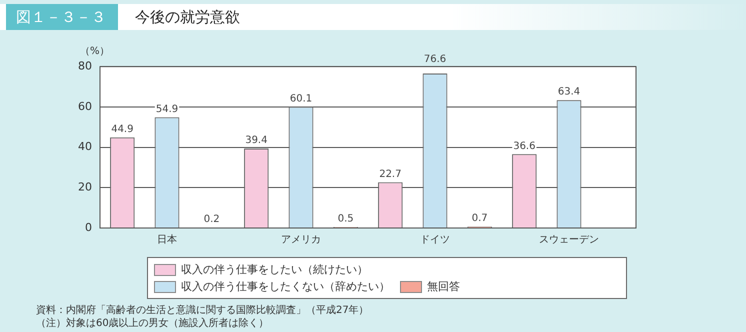 The height and width of the screenshot is (332, 746). Describe the element at coordinates (212, 220) in the screenshot. I see `data-label: 0.2` at that location.